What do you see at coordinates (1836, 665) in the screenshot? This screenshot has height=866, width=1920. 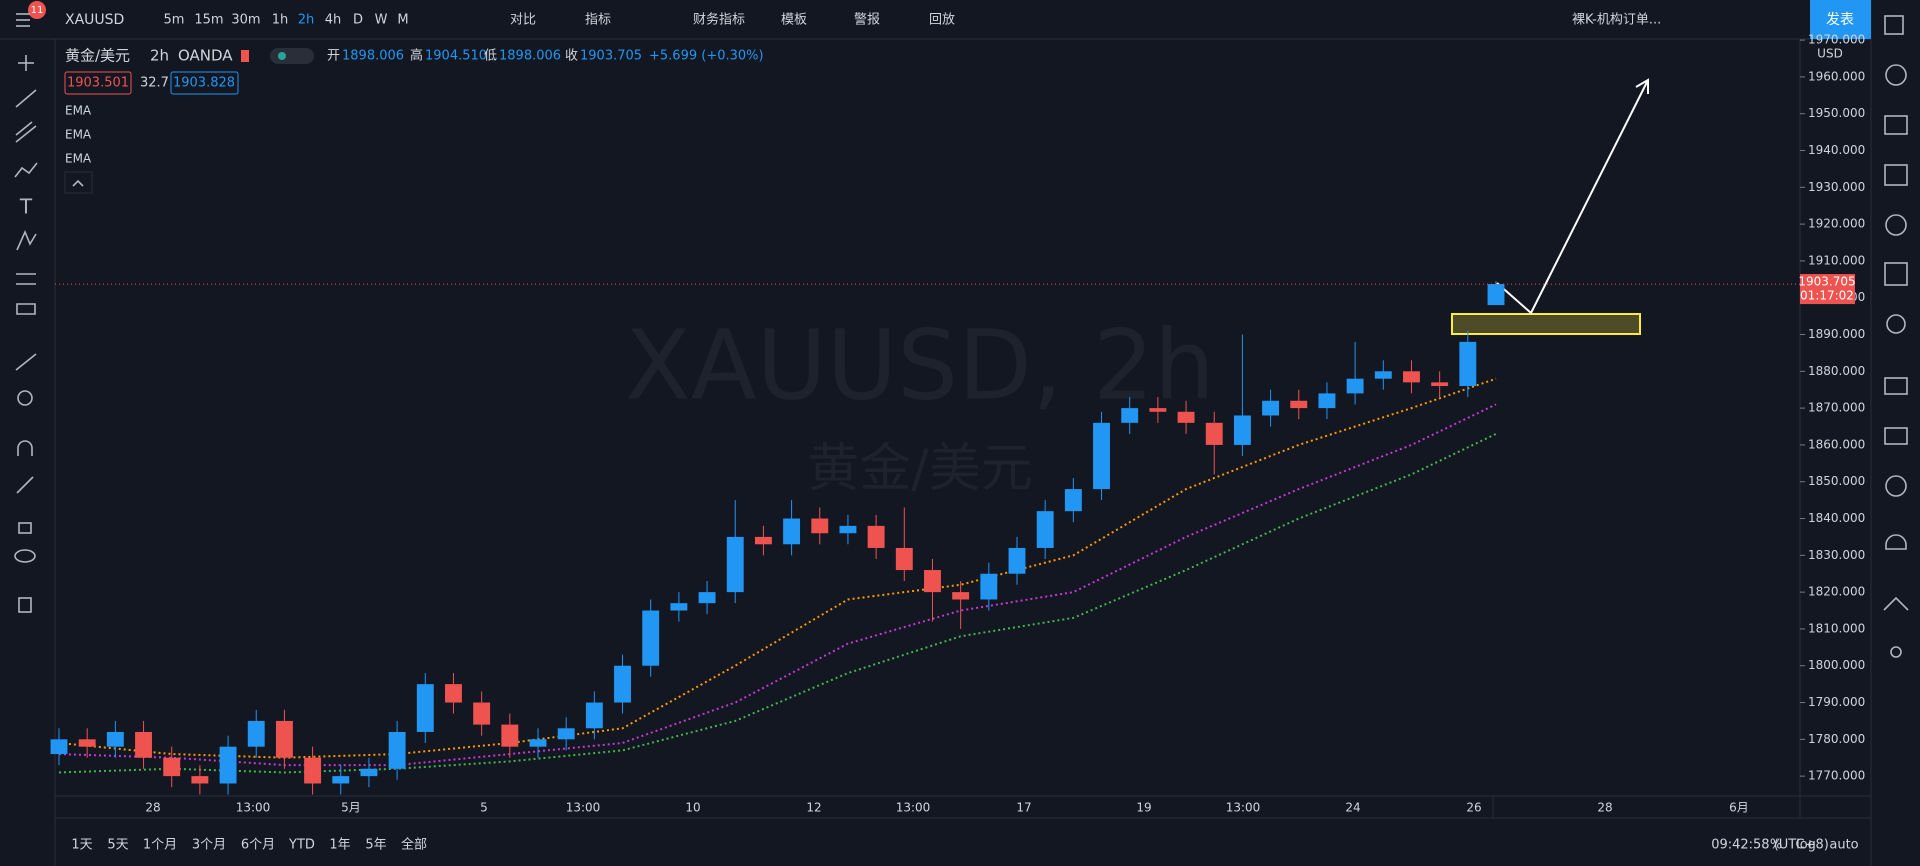 I see `y-tick-label: 1800.000` at bounding box center [1836, 665].